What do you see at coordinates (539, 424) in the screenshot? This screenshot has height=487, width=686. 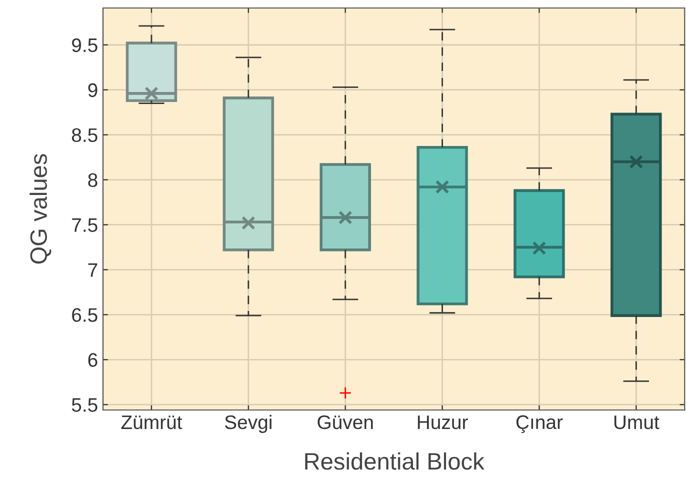 I see `x-tick-label: Çınar` at bounding box center [539, 424].